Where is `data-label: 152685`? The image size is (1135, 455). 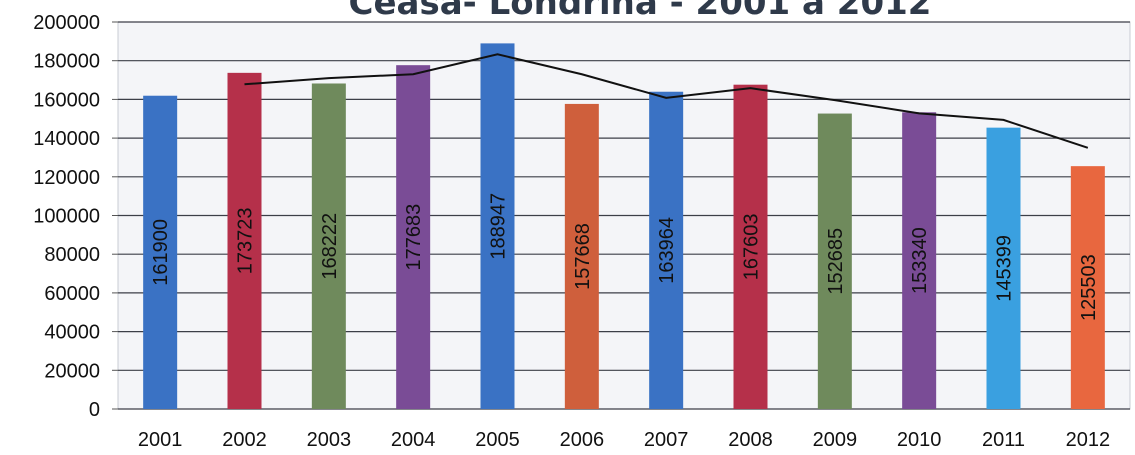
data-label: 152685 is located at coordinates (836, 261).